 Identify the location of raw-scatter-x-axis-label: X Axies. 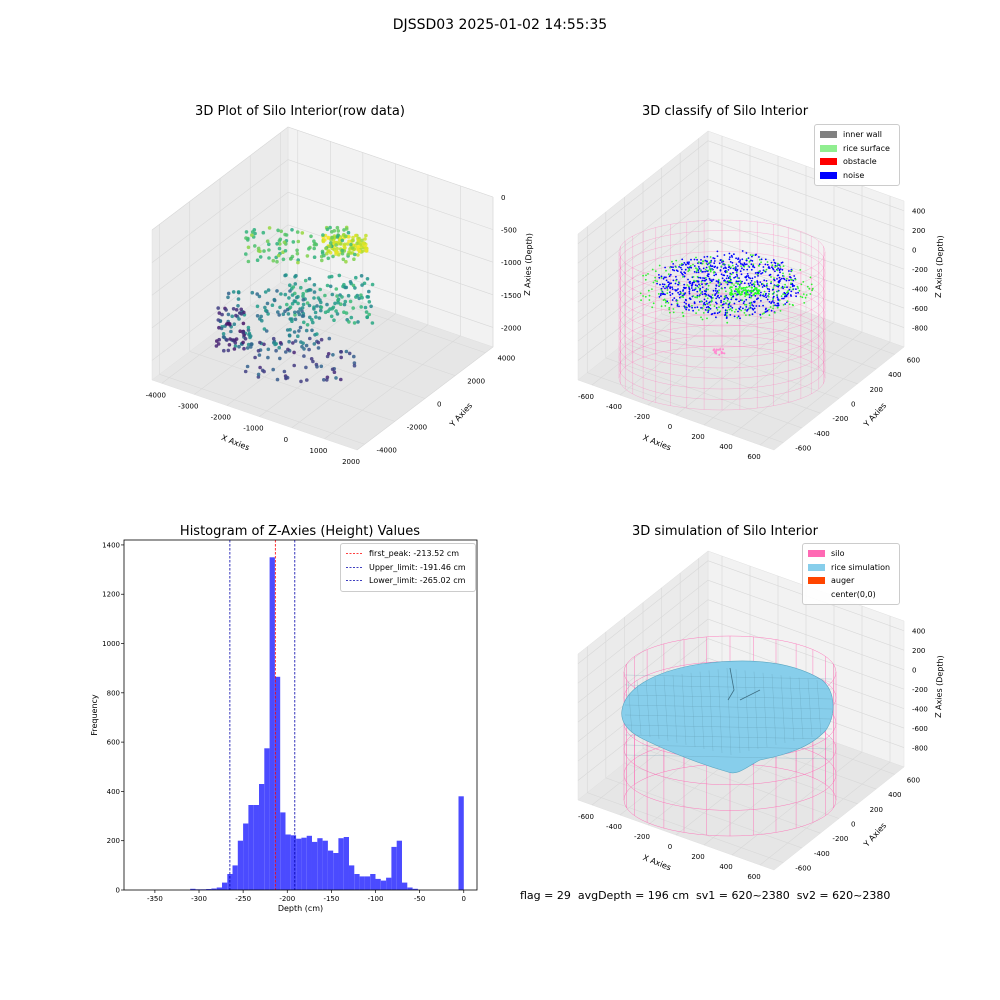
(235, 442).